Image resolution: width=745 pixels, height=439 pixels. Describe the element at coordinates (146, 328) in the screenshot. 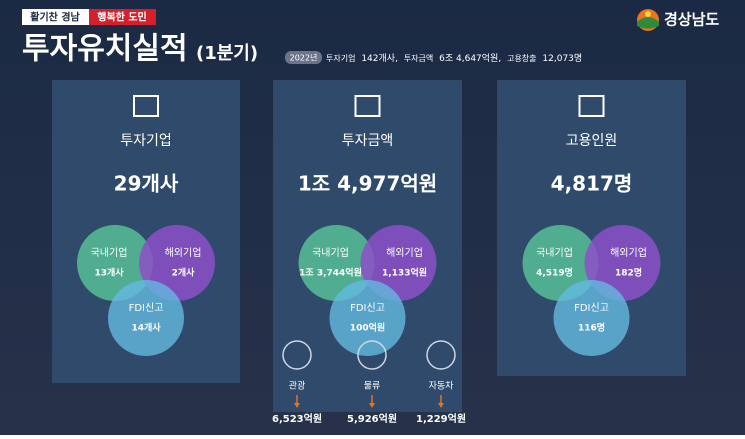

I see `venn-value: 14개사` at that location.